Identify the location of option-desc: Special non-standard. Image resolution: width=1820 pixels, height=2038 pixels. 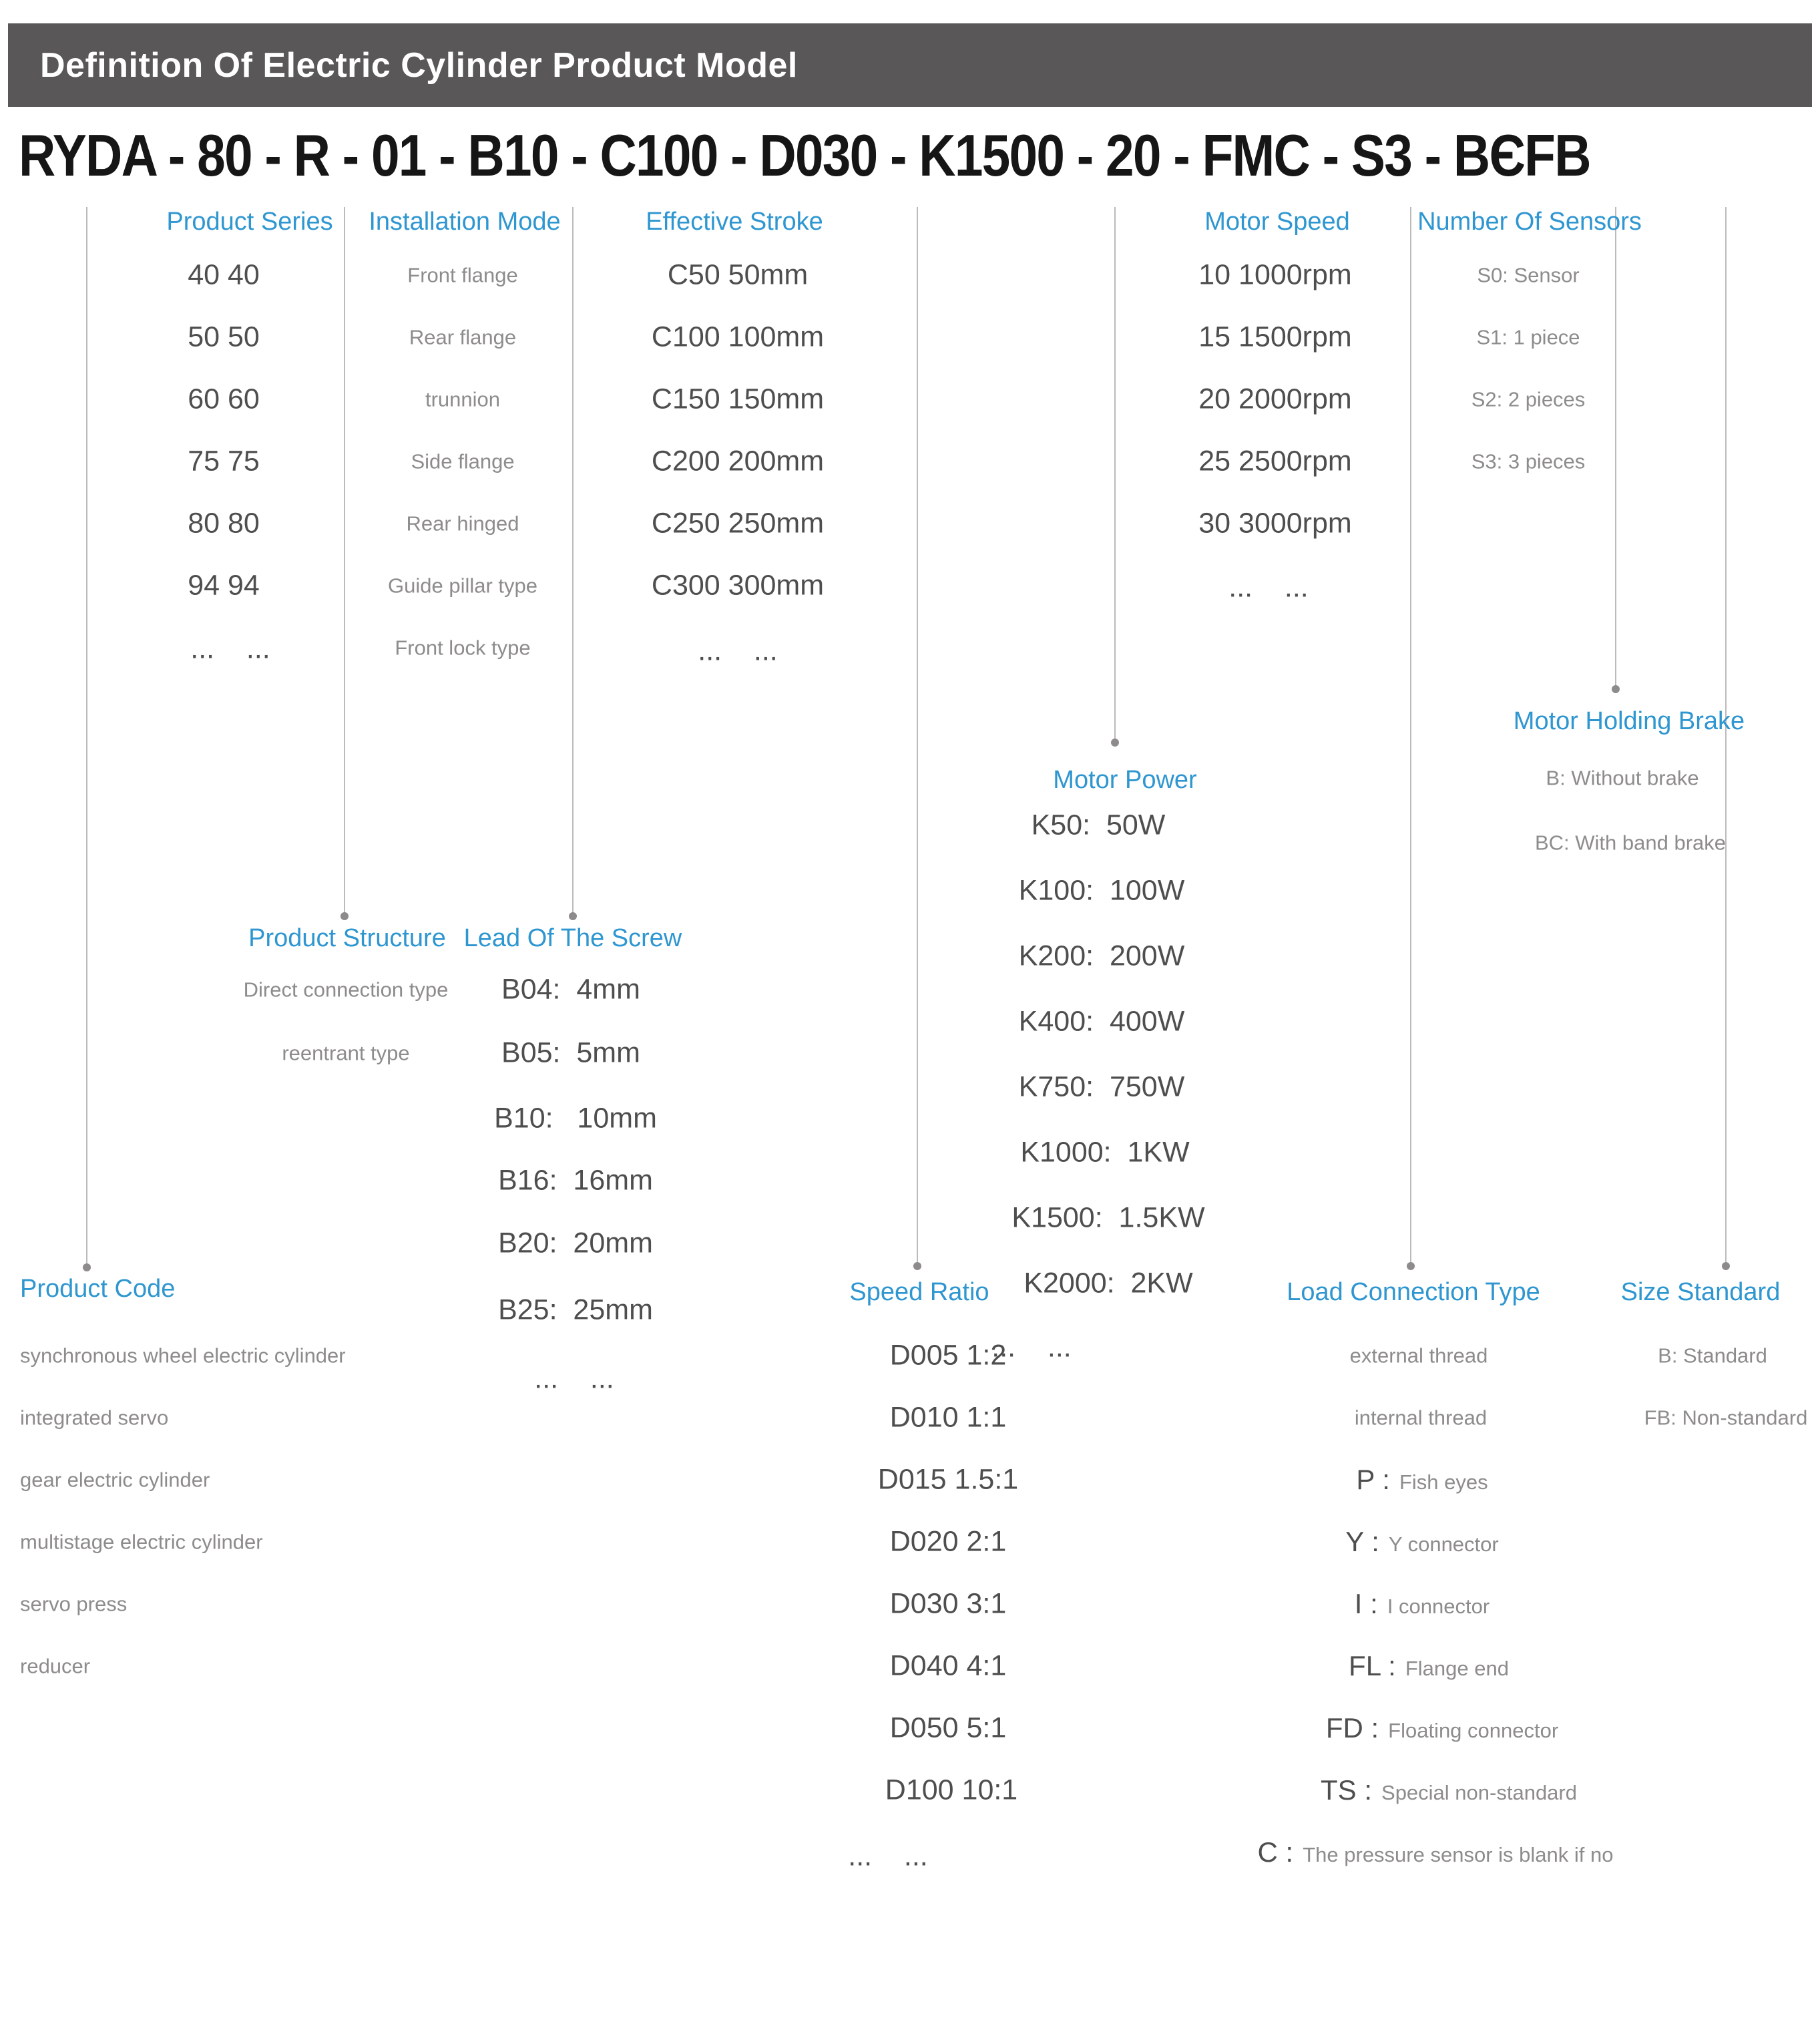
(1479, 1792).